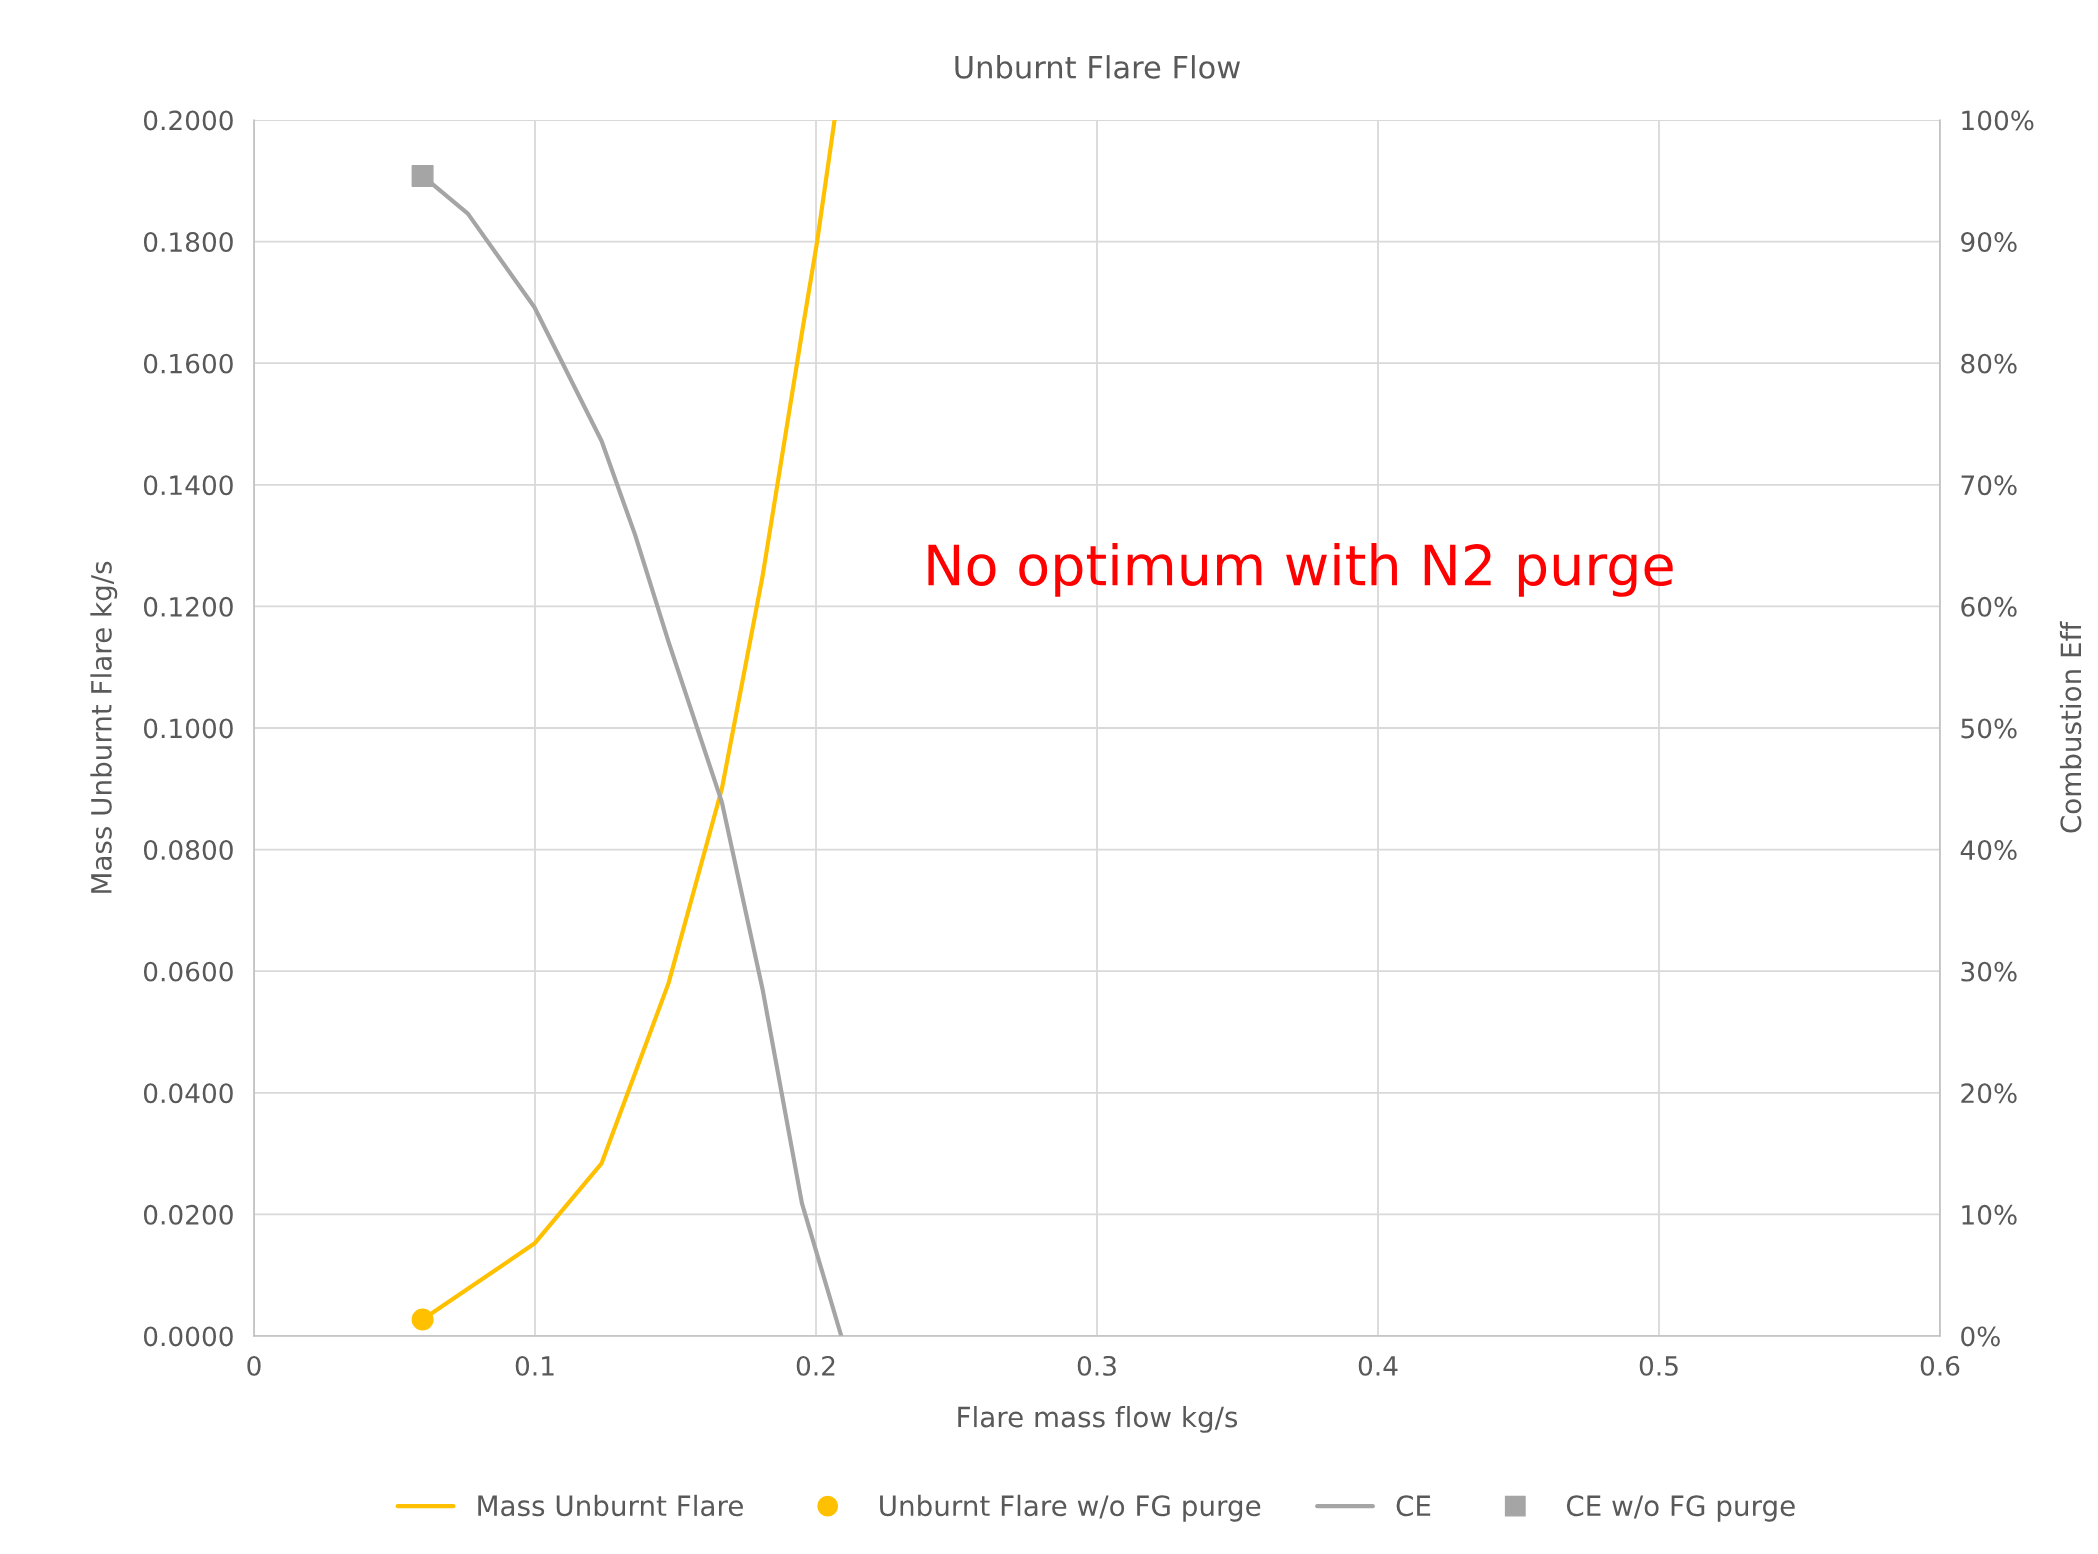 Image resolution: width=2098 pixels, height=1554 pixels. I want to click on y-tick-label: 0.2000, so click(188, 120).